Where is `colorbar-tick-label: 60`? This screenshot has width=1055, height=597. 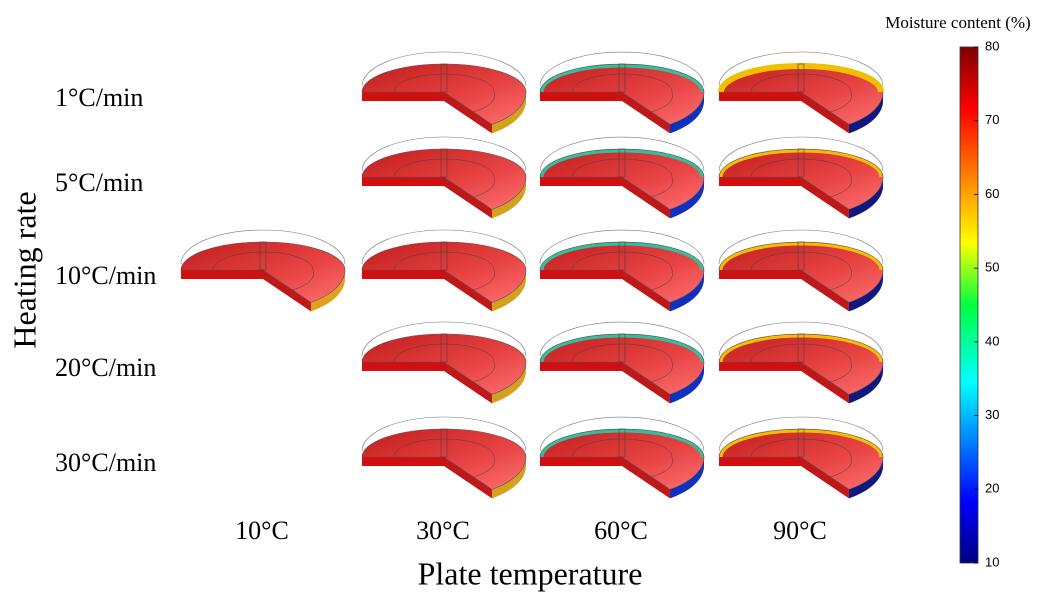 colorbar-tick-label: 60 is located at coordinates (992, 193).